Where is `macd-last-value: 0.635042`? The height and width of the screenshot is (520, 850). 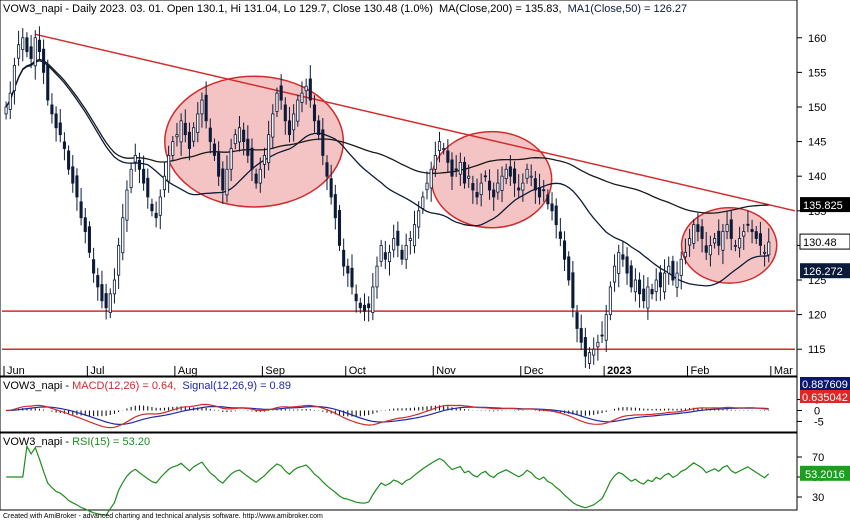
macd-last-value: 0.635042 is located at coordinates (825, 398).